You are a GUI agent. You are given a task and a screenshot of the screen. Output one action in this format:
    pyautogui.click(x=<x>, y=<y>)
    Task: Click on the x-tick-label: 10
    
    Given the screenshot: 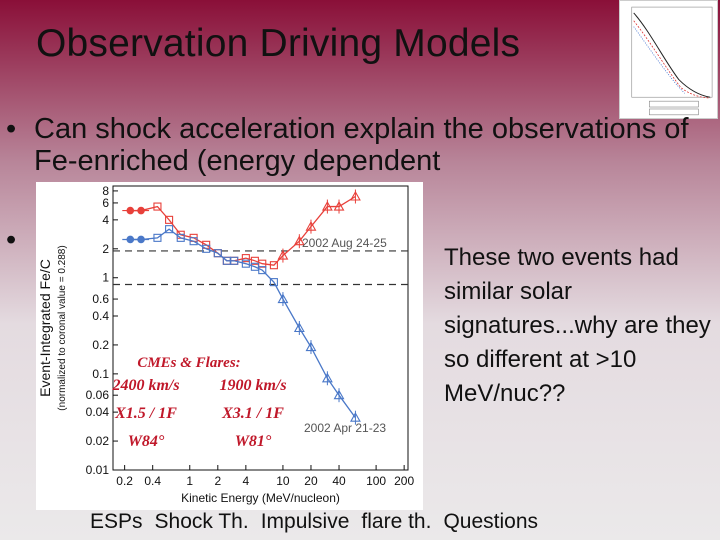 What is the action you would take?
    pyautogui.click(x=283, y=481)
    